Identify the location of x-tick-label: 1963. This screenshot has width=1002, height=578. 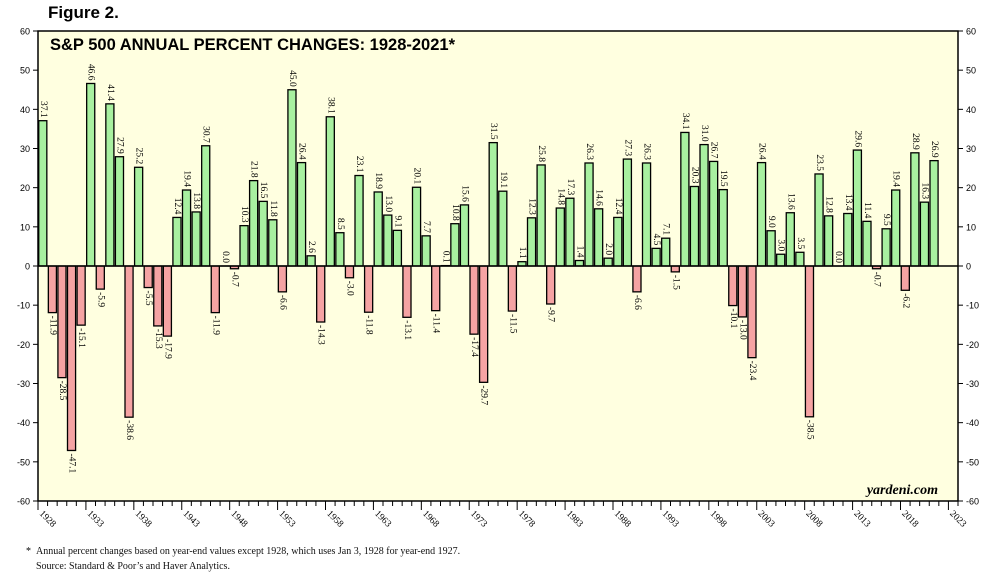
(382, 519).